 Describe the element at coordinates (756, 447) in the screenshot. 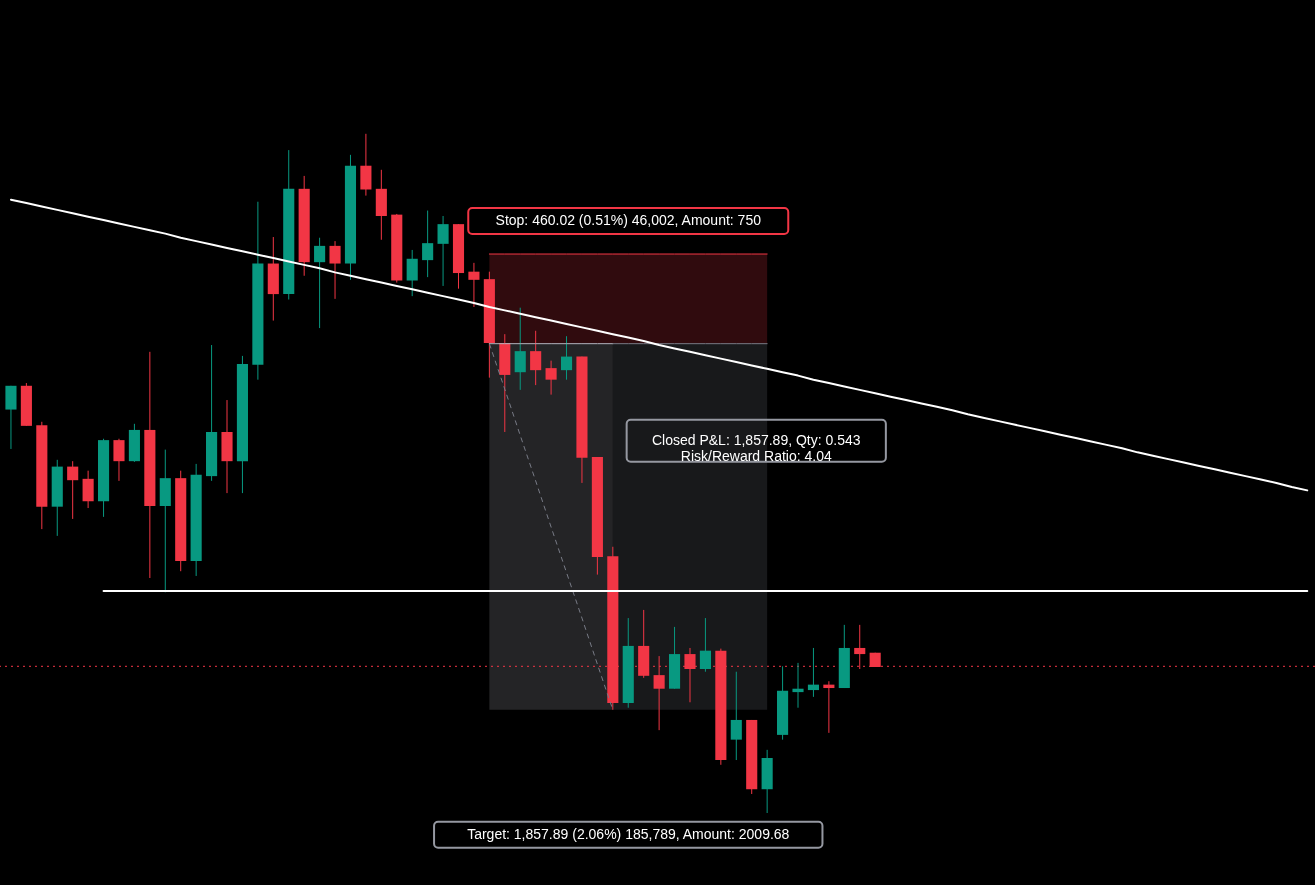

I see `annotation: Closed P&L: 1,857.89, Qty: 0.543 Risk/Reward Ratio: 4.04` at that location.